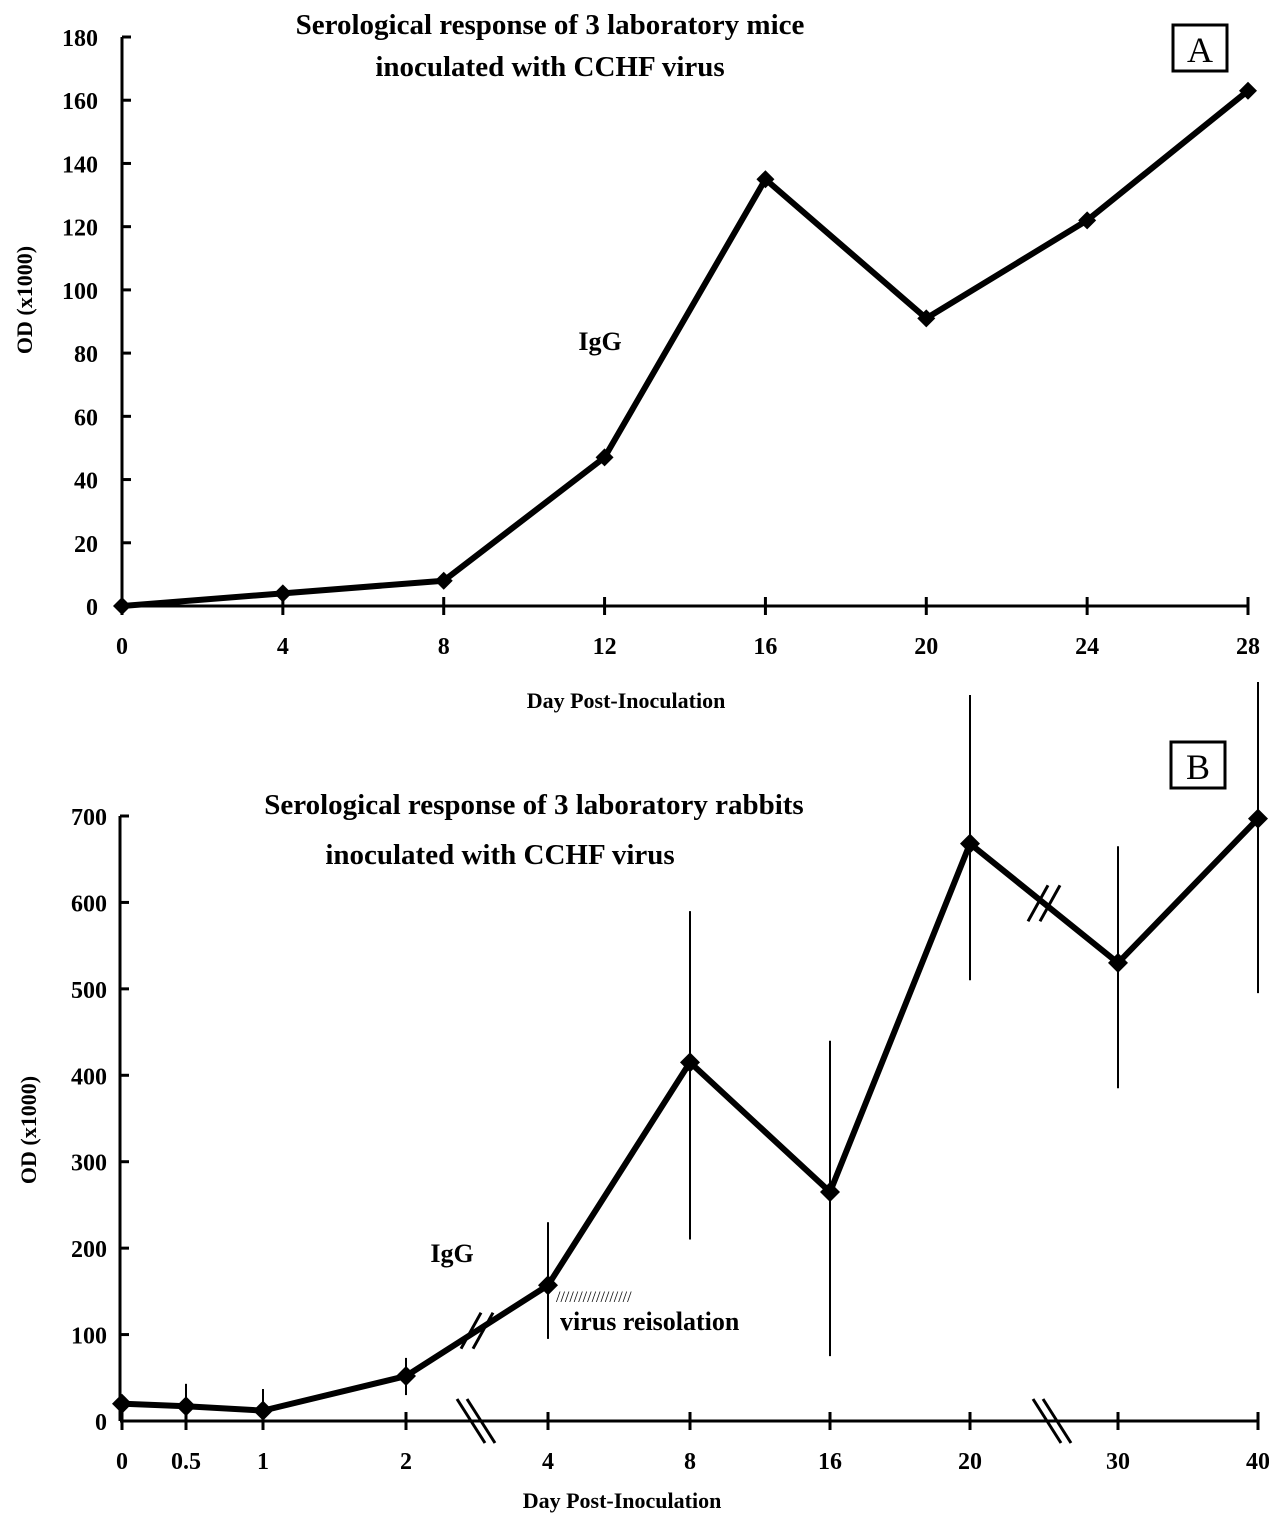 The height and width of the screenshot is (1518, 1269). What do you see at coordinates (24, 300) in the screenshot?
I see `chart-a-y-axis-label: OD (x1000)` at bounding box center [24, 300].